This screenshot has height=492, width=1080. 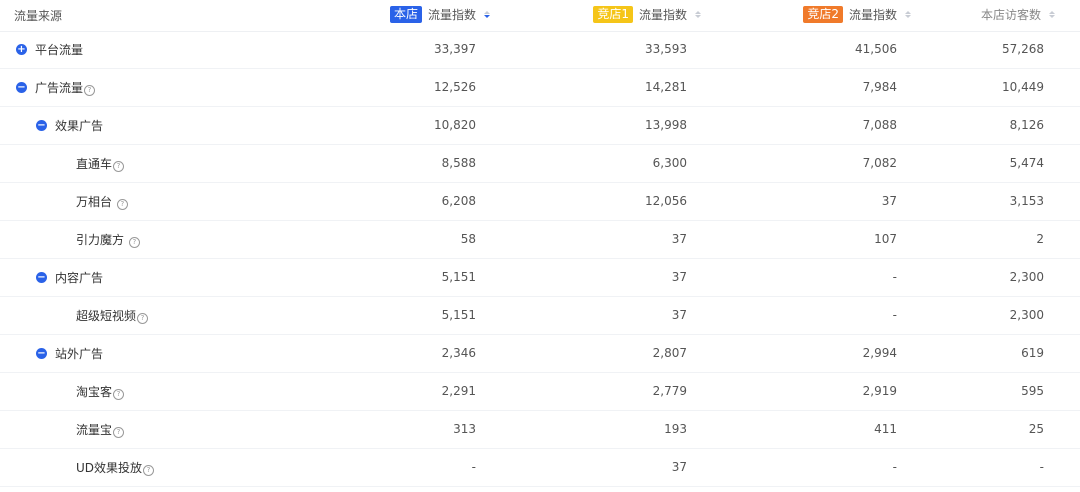 What do you see at coordinates (96, 202) in the screenshot?
I see `row-name: 万相台` at bounding box center [96, 202].